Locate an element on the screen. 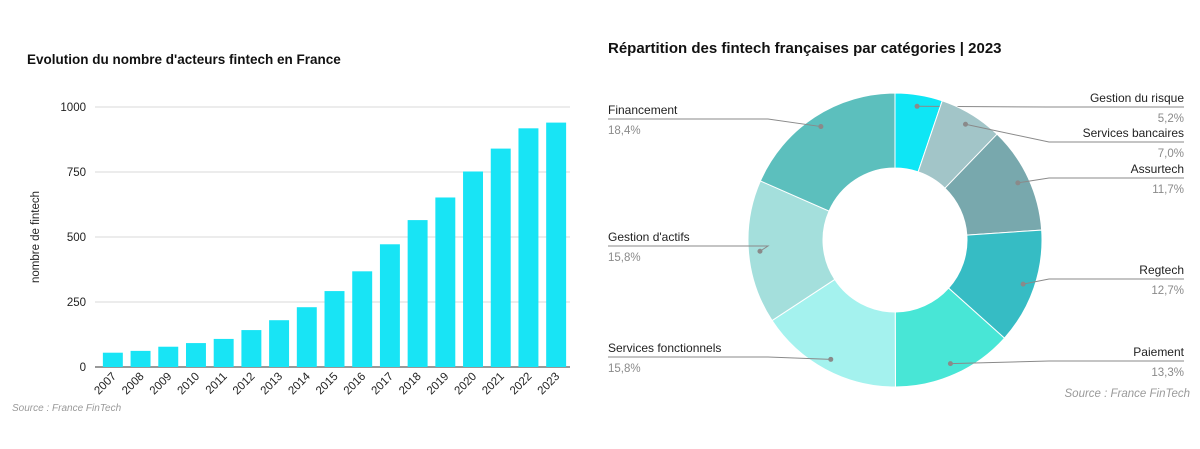 This screenshot has height=449, width=1200. slice-value: 5,2% is located at coordinates (1171, 119).